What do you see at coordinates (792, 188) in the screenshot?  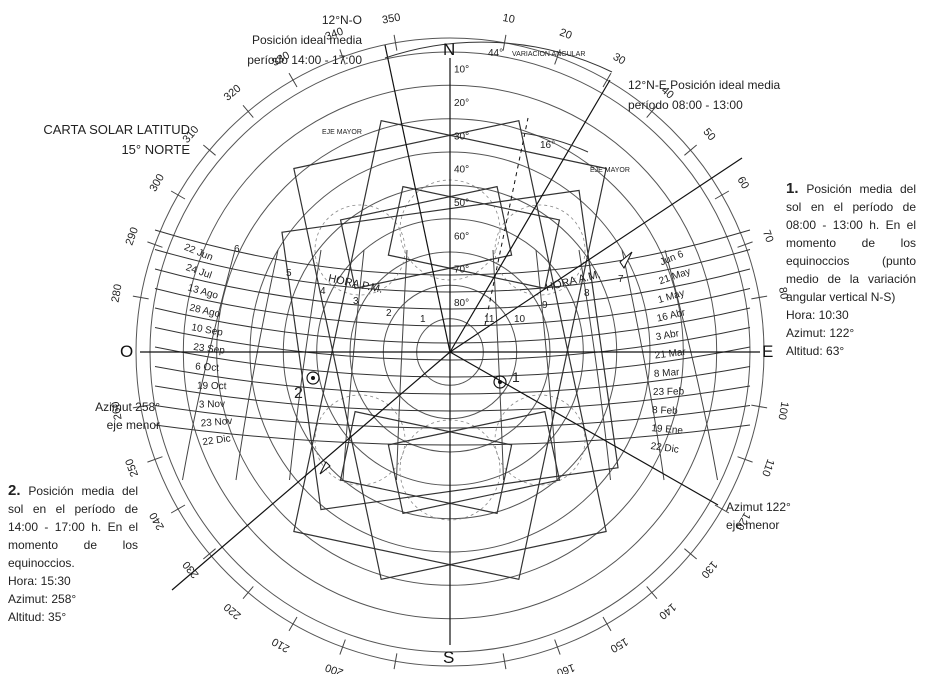 I see `note-1-number: 1.` at bounding box center [792, 188].